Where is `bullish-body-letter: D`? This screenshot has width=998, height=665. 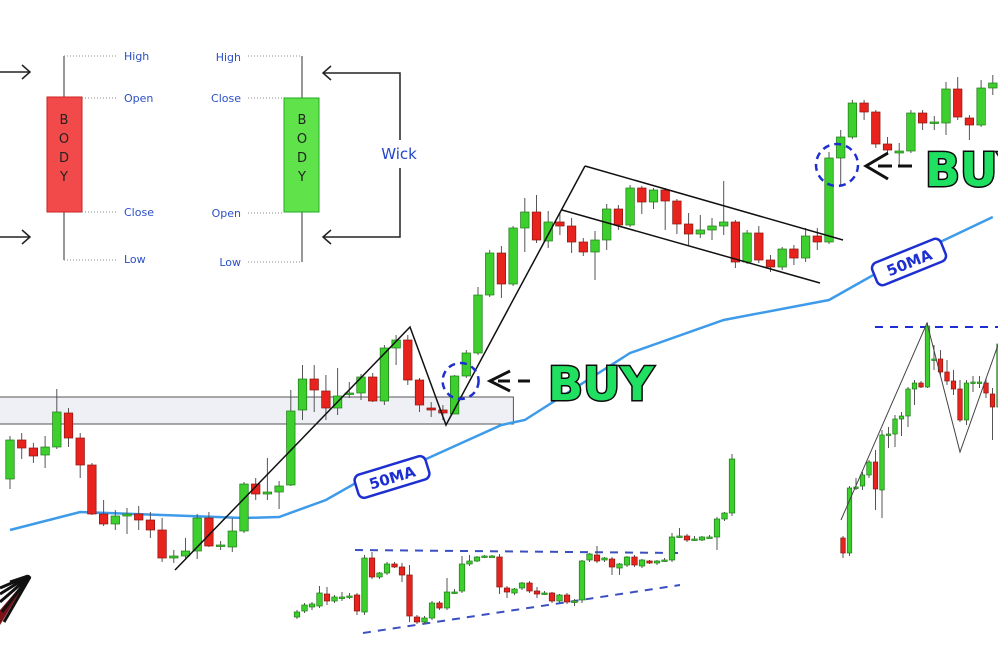 bullish-body-letter: D is located at coordinates (302, 158).